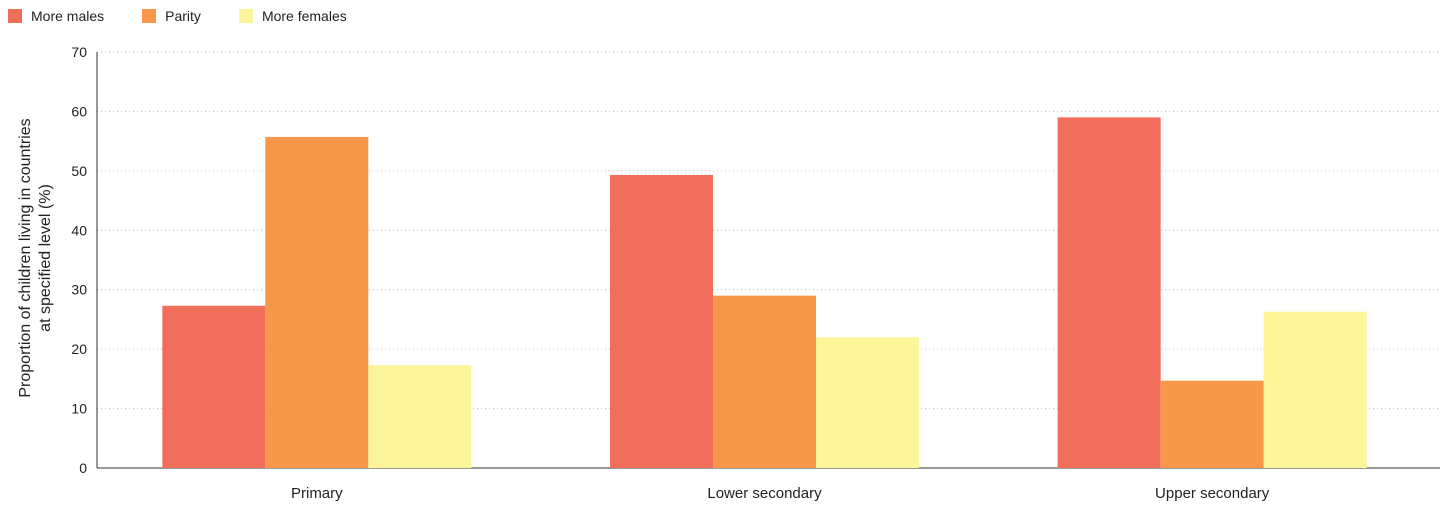 The height and width of the screenshot is (506, 1443). Describe the element at coordinates (79, 230) in the screenshot. I see `y-tick-label: 40` at that location.